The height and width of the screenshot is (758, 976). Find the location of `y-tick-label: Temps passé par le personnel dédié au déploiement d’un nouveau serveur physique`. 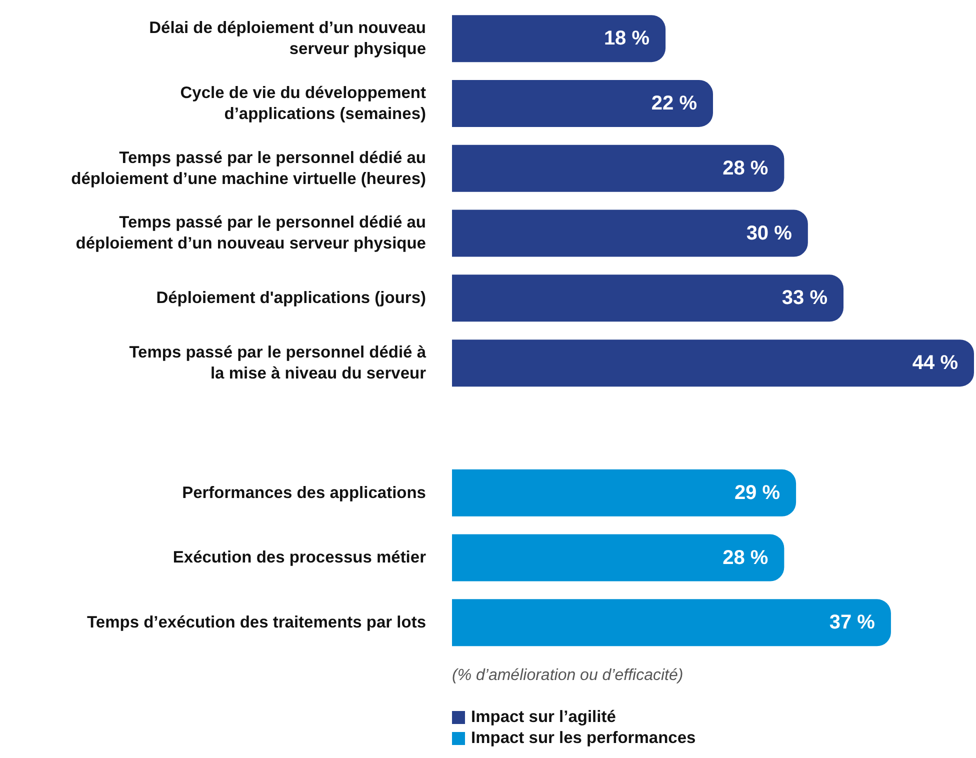

y-tick-label: Temps passé par le personnel dédié au déploiement d’un nouveau serveur physique is located at coordinates (251, 233).